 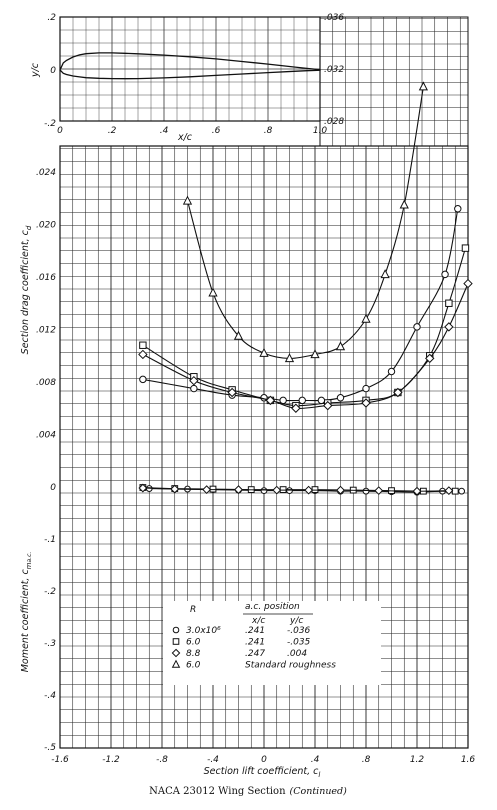 What do you see at coordinates (25, 621) in the screenshot?
I see `moment-y-label-text: Moment coefficient, c` at bounding box center [25, 621].